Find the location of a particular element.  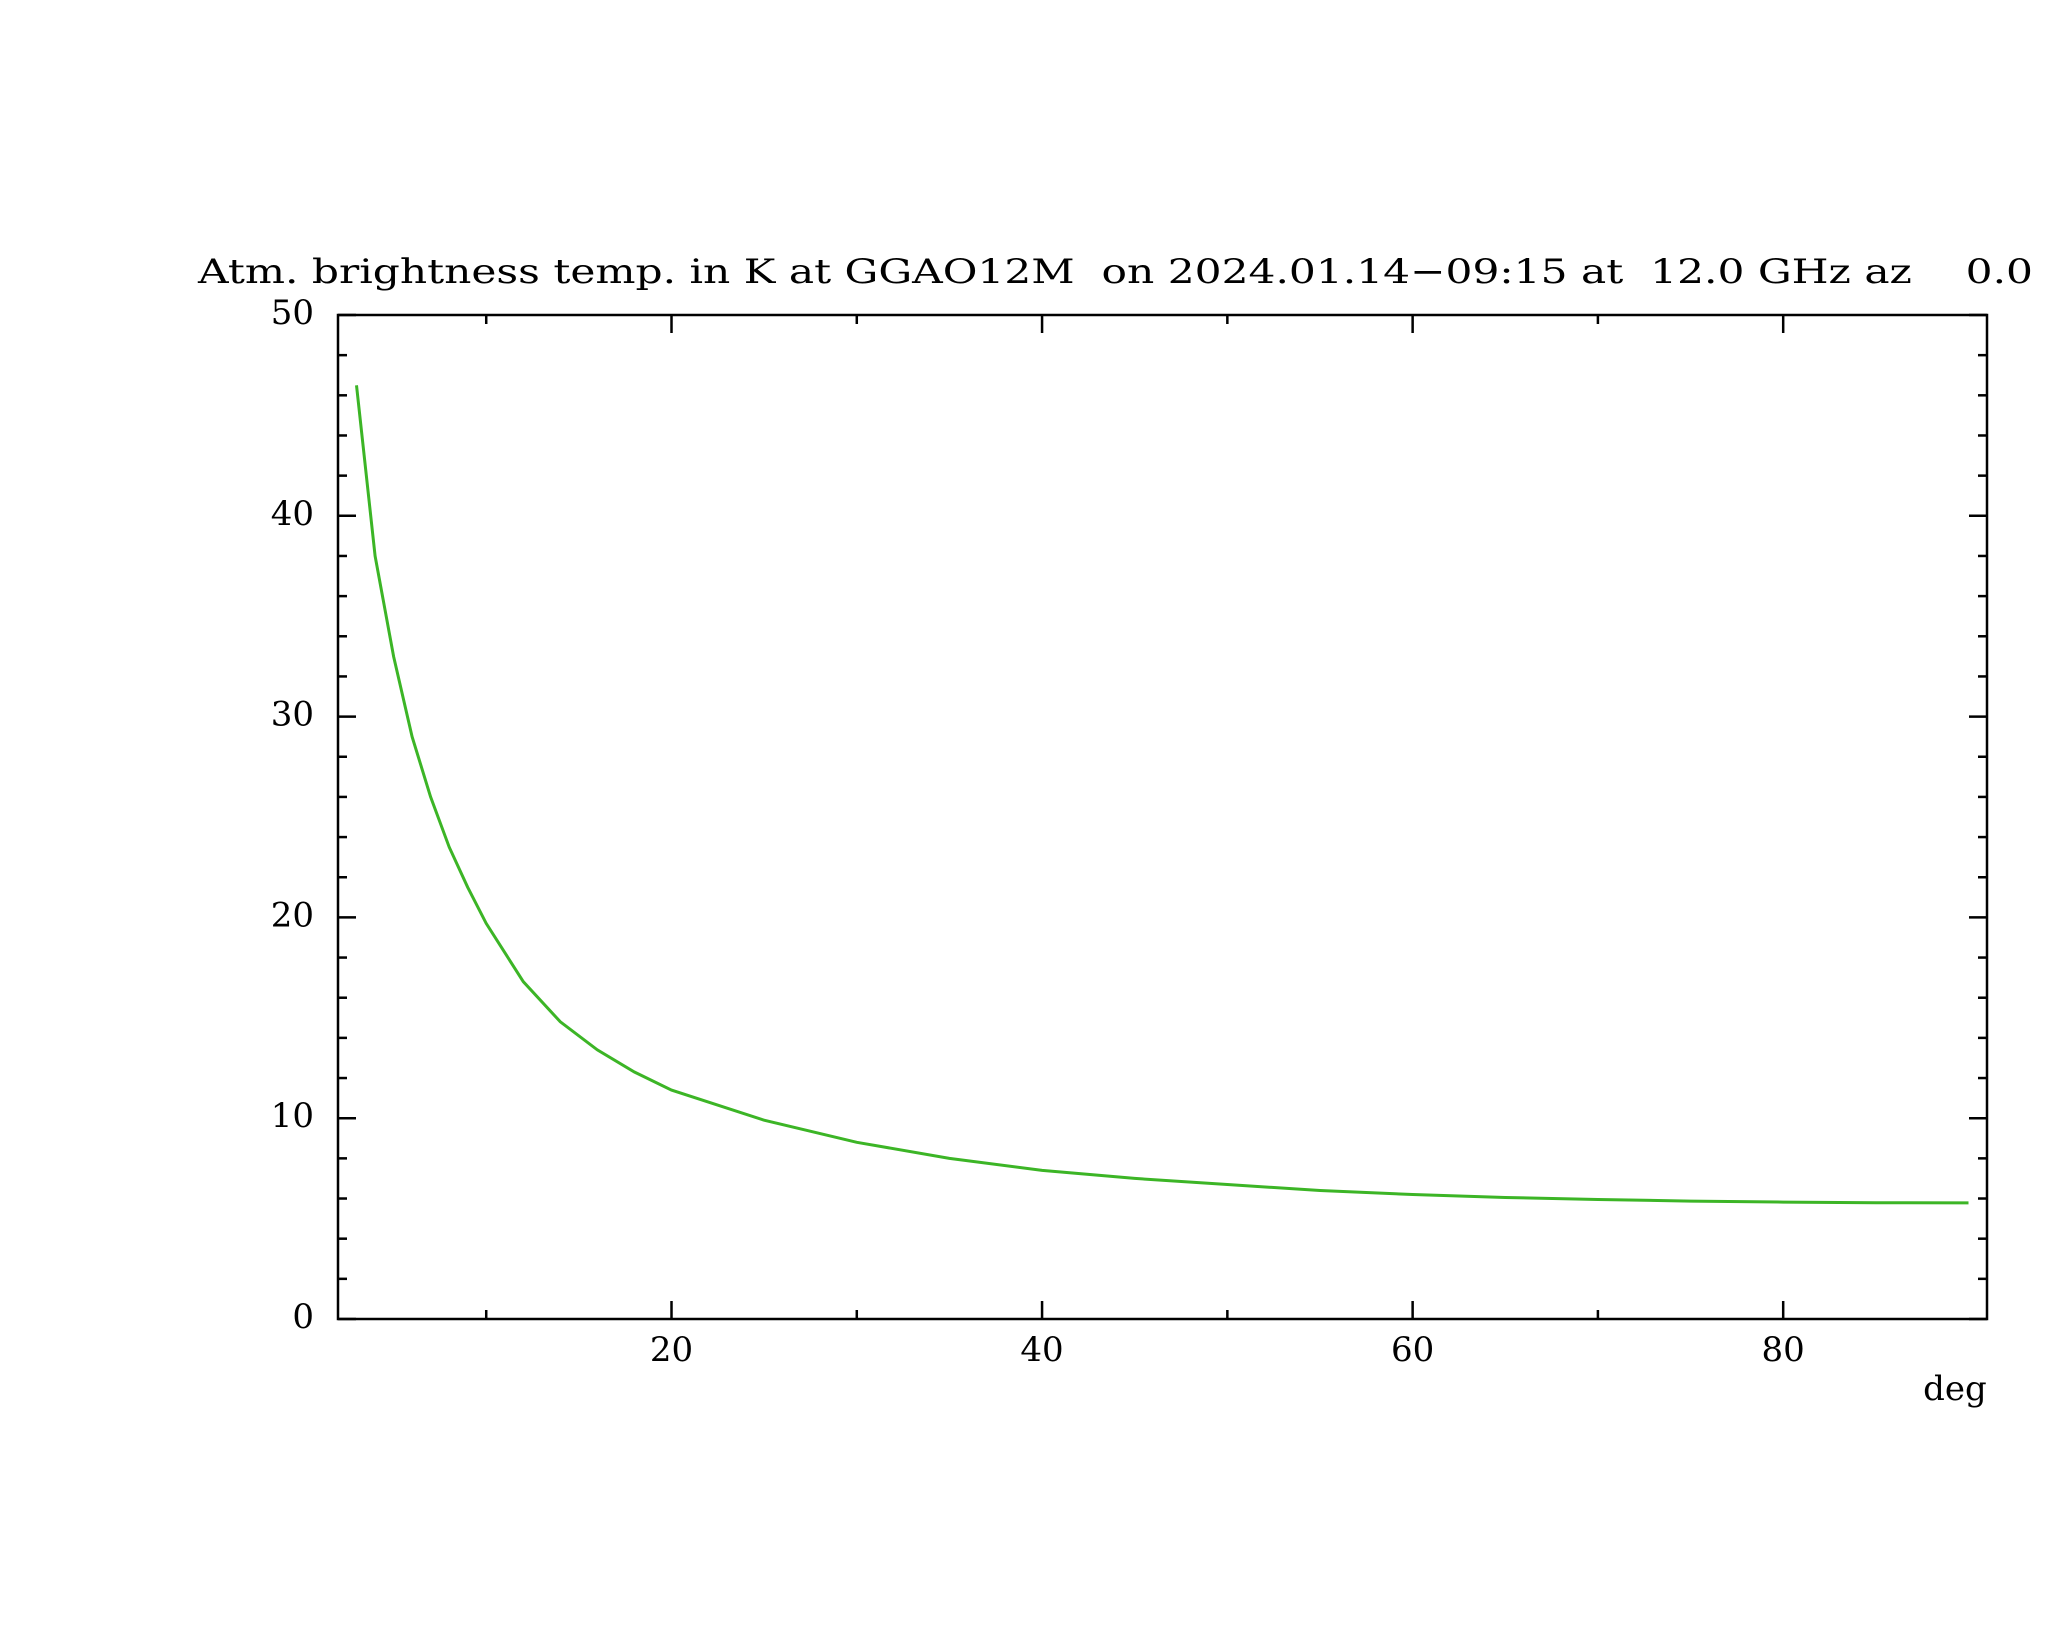

y-tick-label: 10 is located at coordinates (292, 1116).